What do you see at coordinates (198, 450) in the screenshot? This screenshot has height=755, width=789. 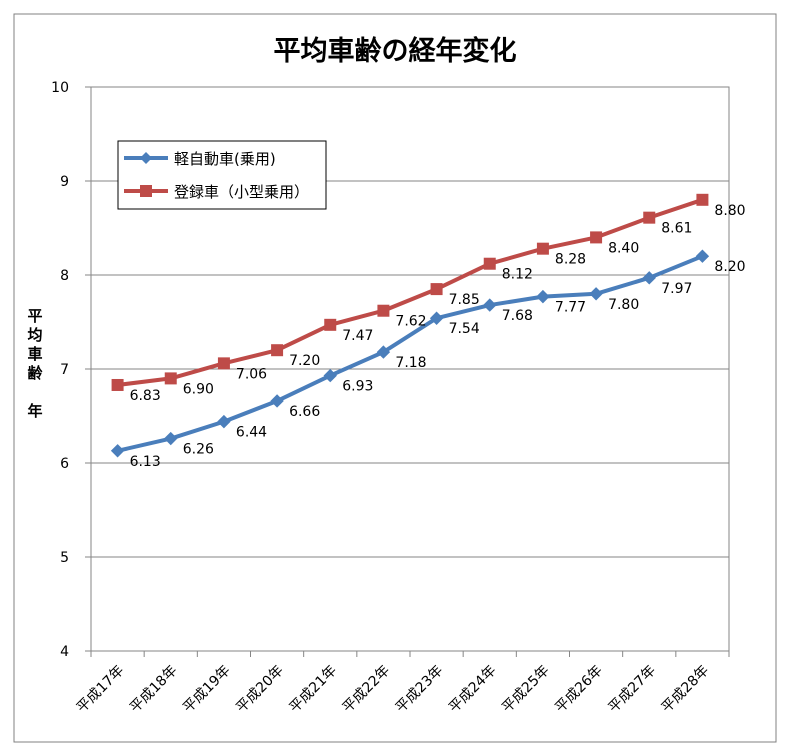 I see `data-label: 6.26` at bounding box center [198, 450].